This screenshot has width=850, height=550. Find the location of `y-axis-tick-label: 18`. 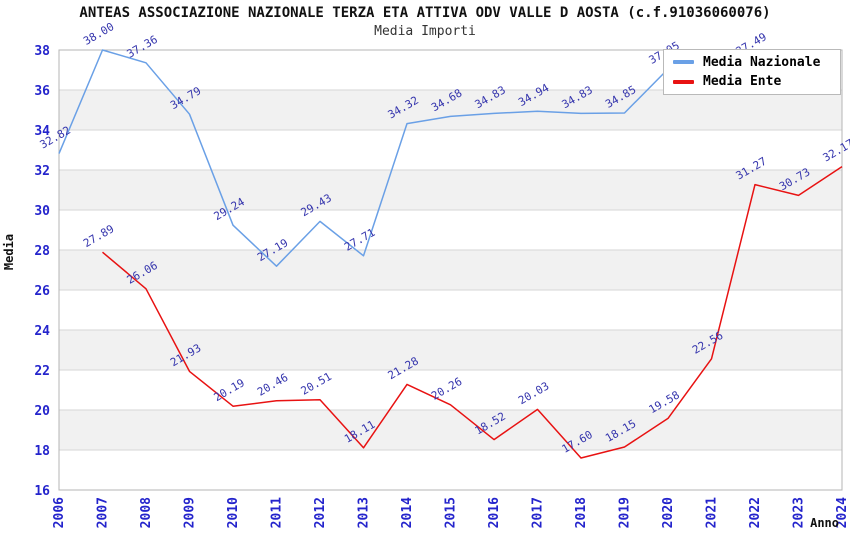

y-axis-tick-label: 18 is located at coordinates (42, 451).